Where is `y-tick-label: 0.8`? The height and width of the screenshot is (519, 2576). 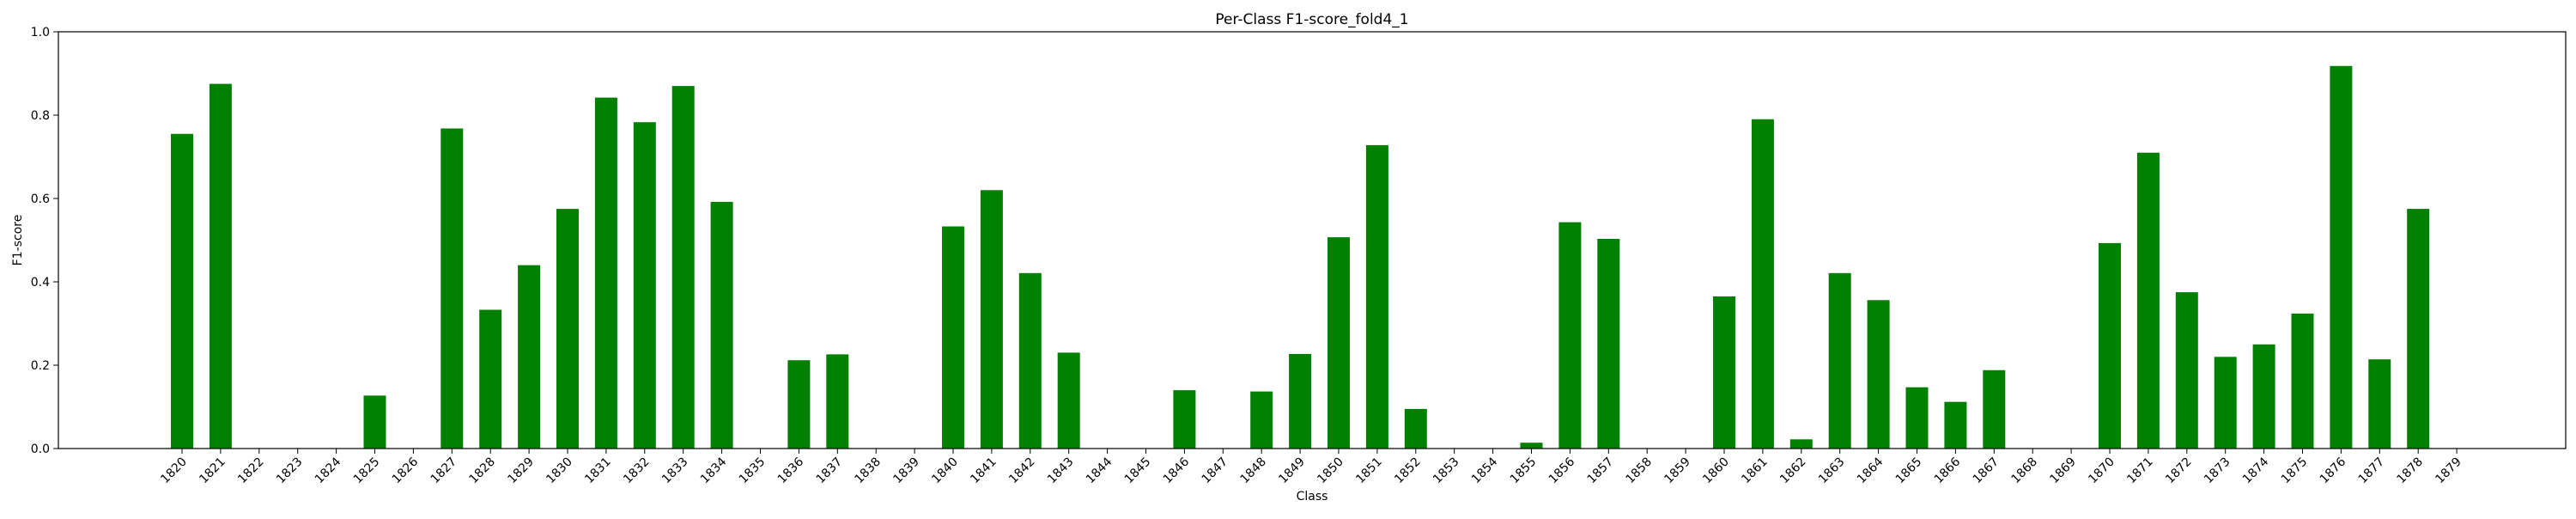
y-tick-label: 0.8 is located at coordinates (40, 116).